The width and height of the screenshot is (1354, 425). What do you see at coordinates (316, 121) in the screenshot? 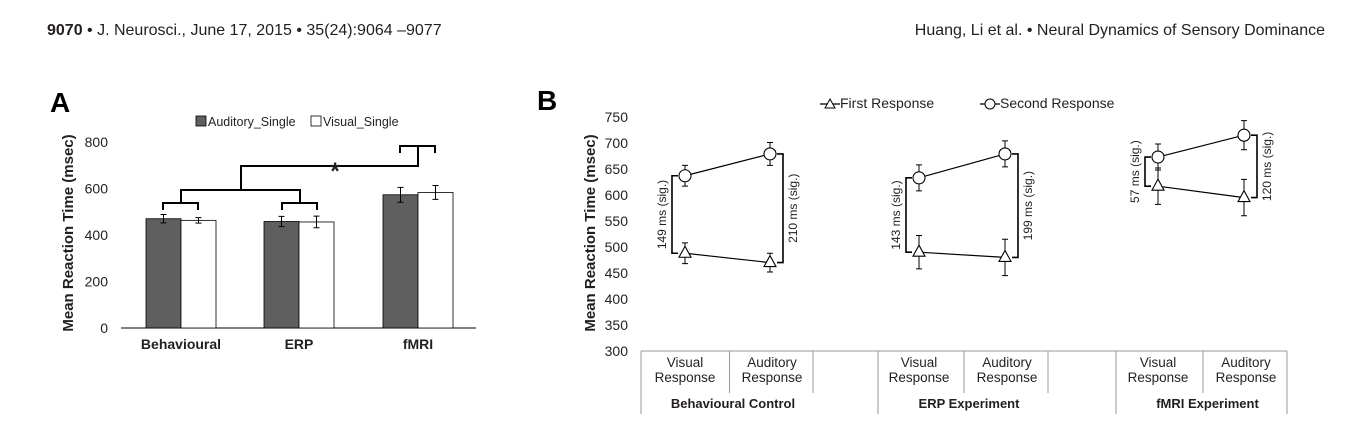
I see `legend-swatch-visual` at bounding box center [316, 121].